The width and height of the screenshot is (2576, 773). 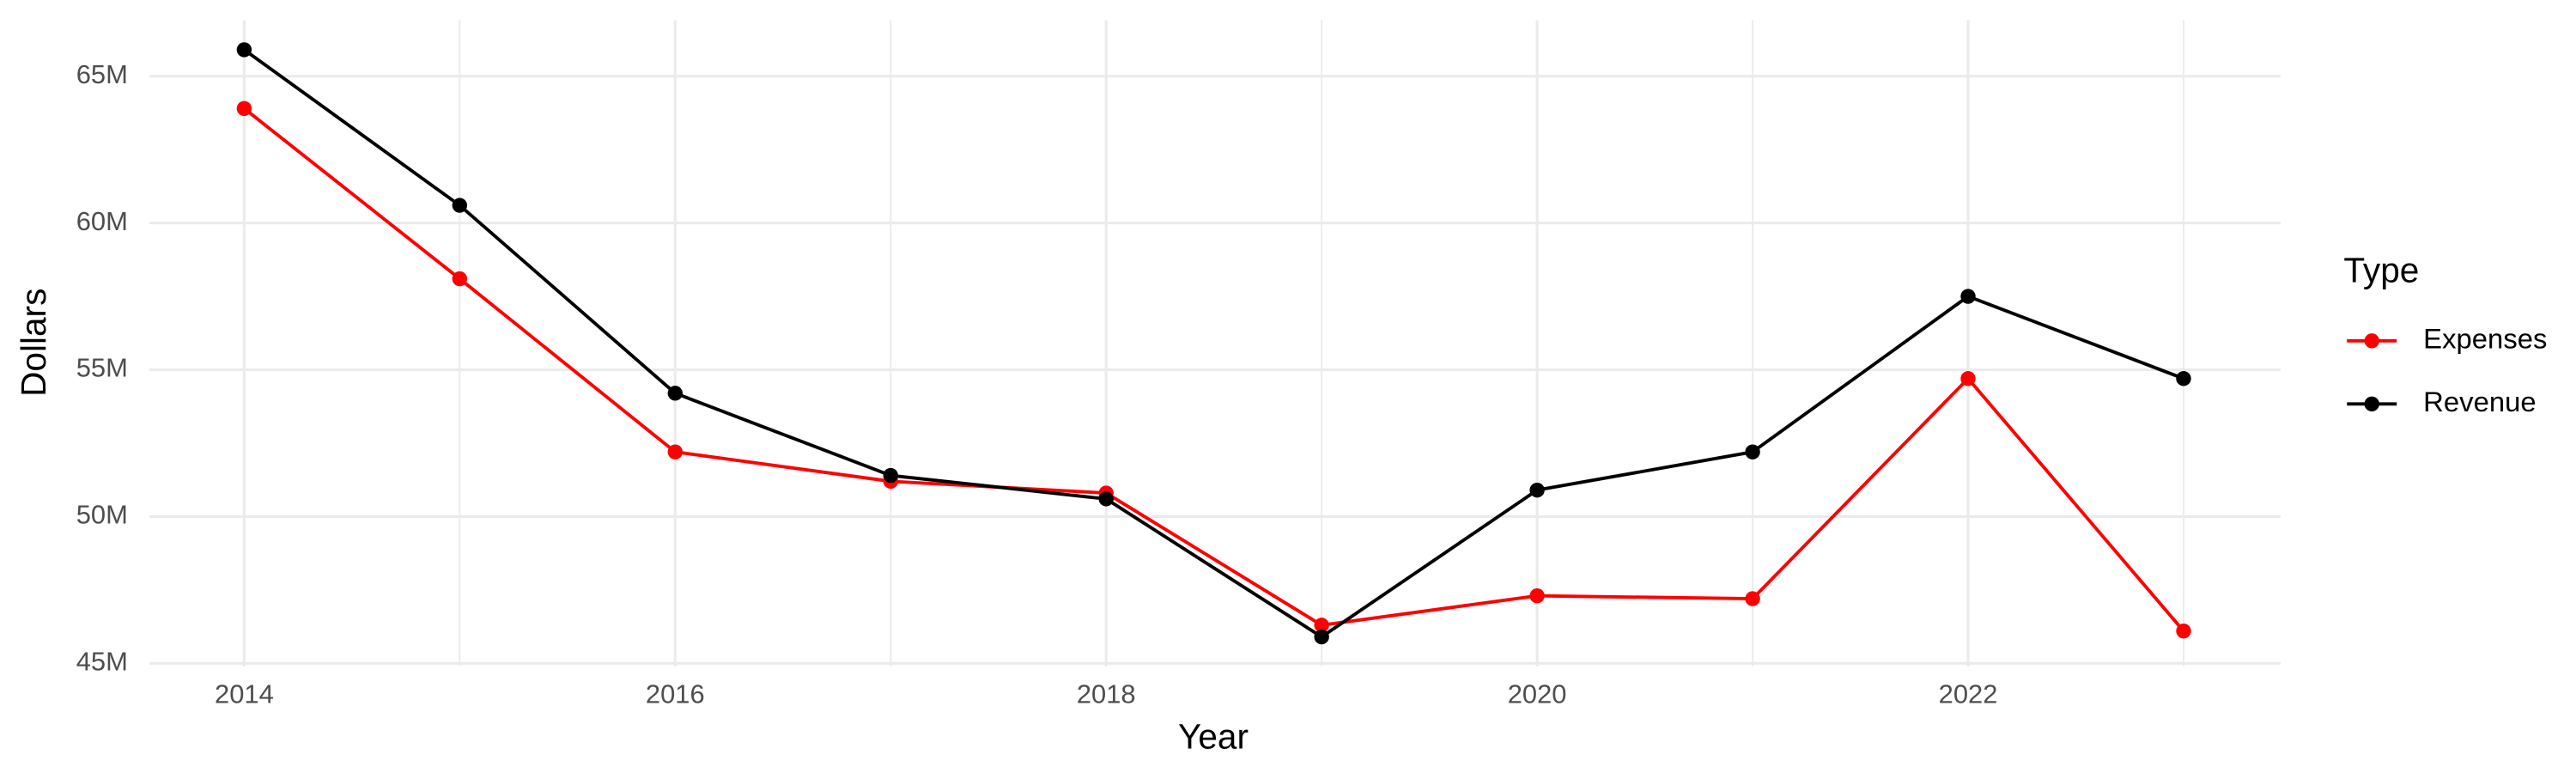 I want to click on y-axis-title: Dollars, so click(x=33, y=343).